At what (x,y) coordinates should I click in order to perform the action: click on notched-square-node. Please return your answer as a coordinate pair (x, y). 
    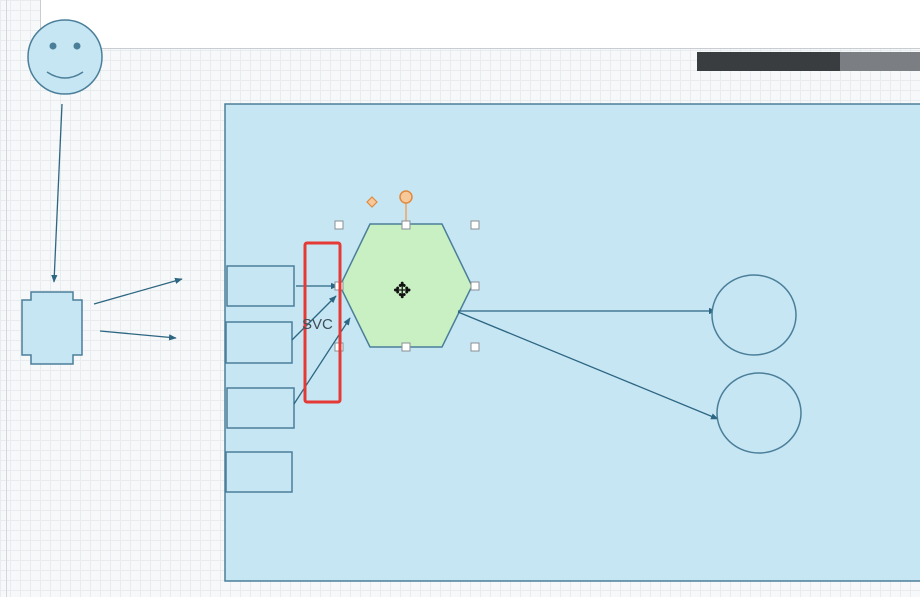
    Looking at the image, I should click on (52, 328).